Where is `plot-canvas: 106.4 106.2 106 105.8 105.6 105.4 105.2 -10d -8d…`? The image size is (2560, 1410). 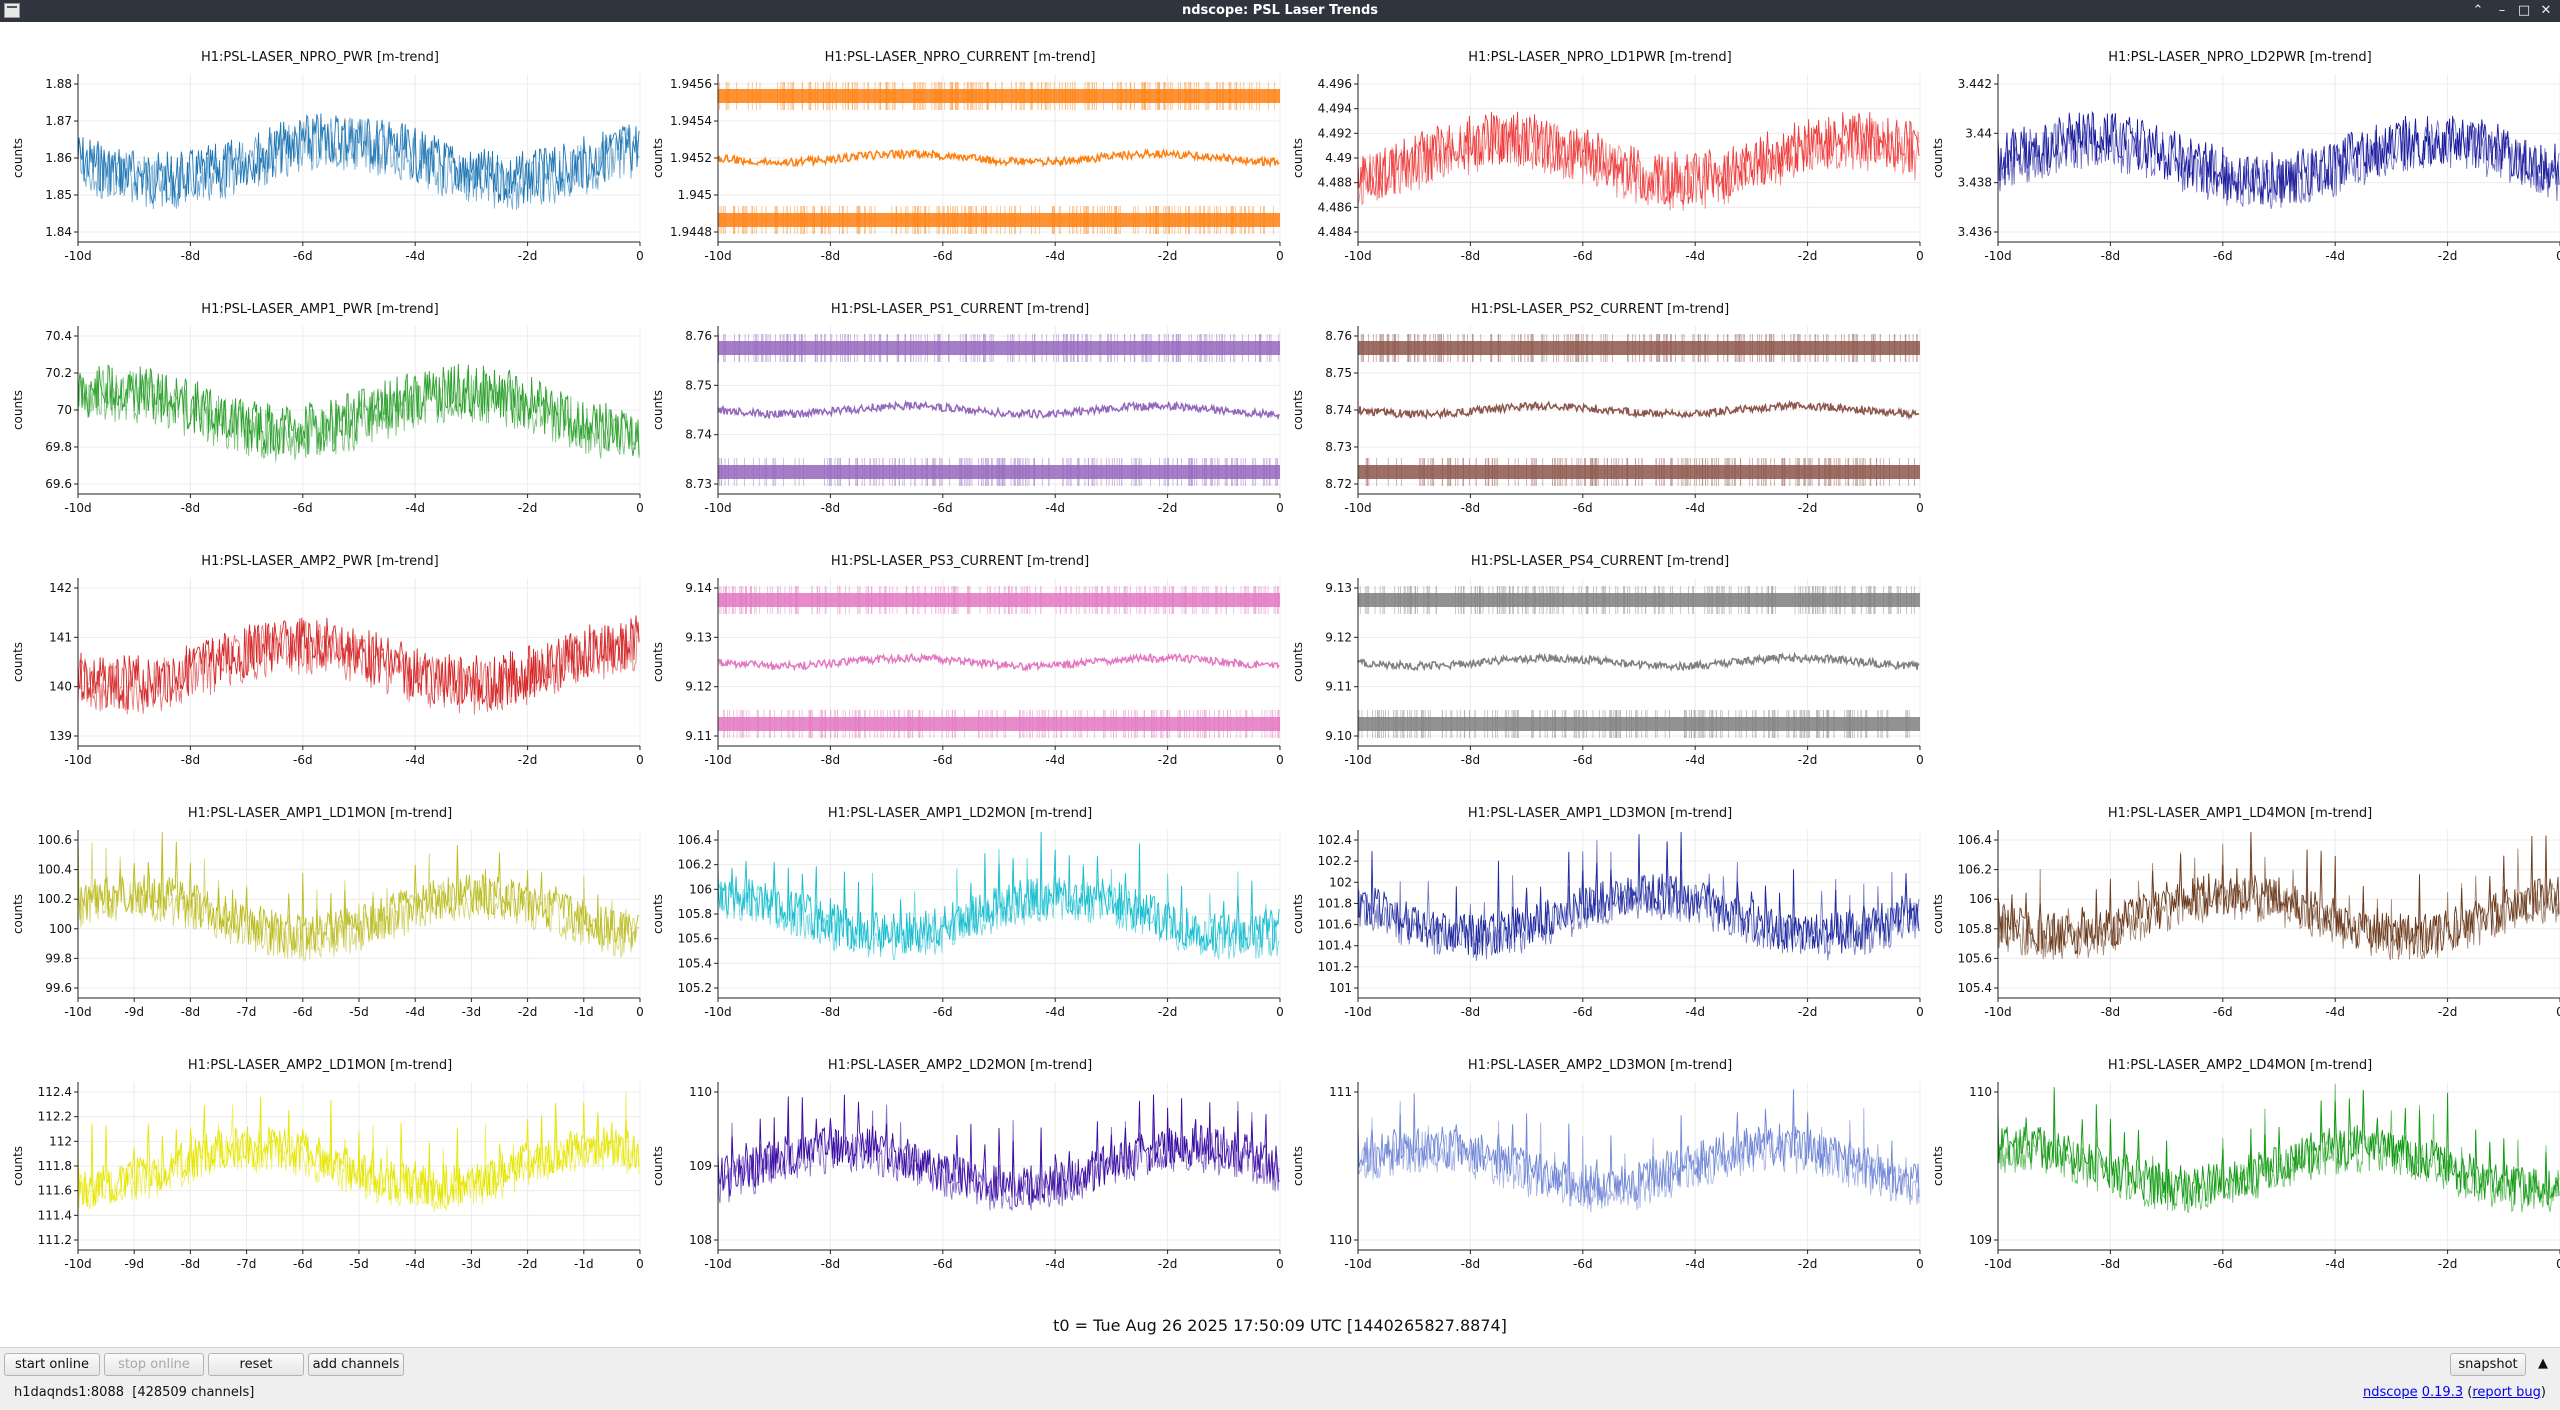
plot-canvas: 106.4 106.2 106 105.8 105.6 105.4 105.2 -10d -8d… is located at coordinates (962, 931).